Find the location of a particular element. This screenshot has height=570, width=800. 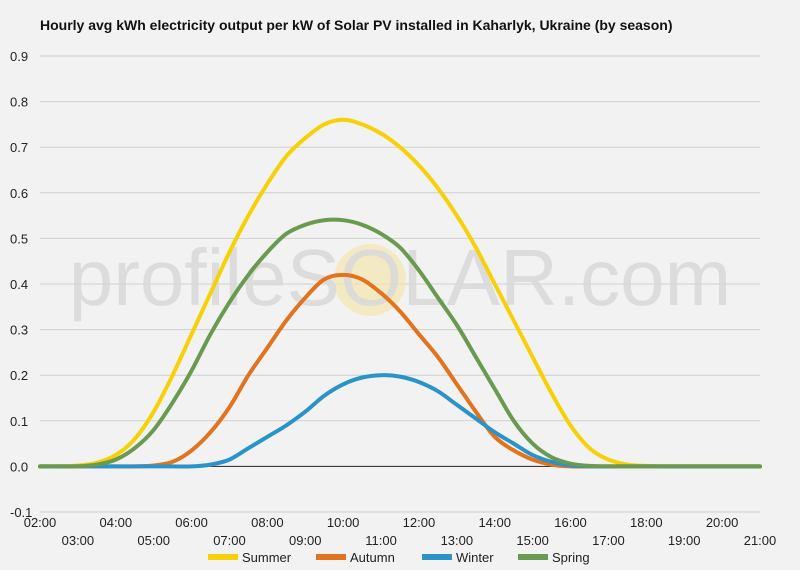

y-tick-label: -0.1 is located at coordinates (21, 512).